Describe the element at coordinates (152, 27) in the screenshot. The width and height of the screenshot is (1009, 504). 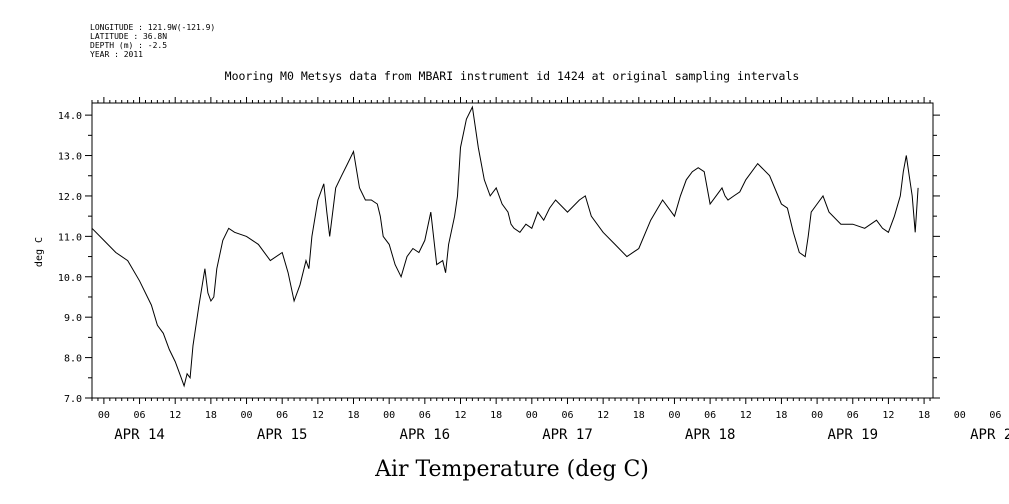
I see `longitude-text: LONGITUDE : 121.9W(-121.9)` at that location.